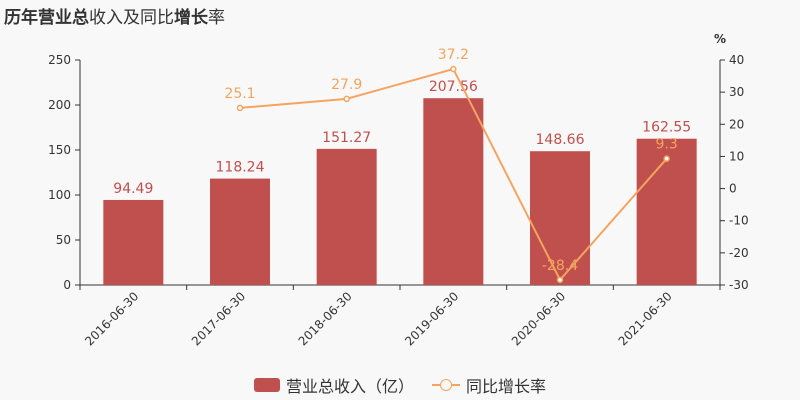 This screenshot has width=800, height=400. Describe the element at coordinates (63, 240) in the screenshot. I see `left-tick-label: 50` at that location.